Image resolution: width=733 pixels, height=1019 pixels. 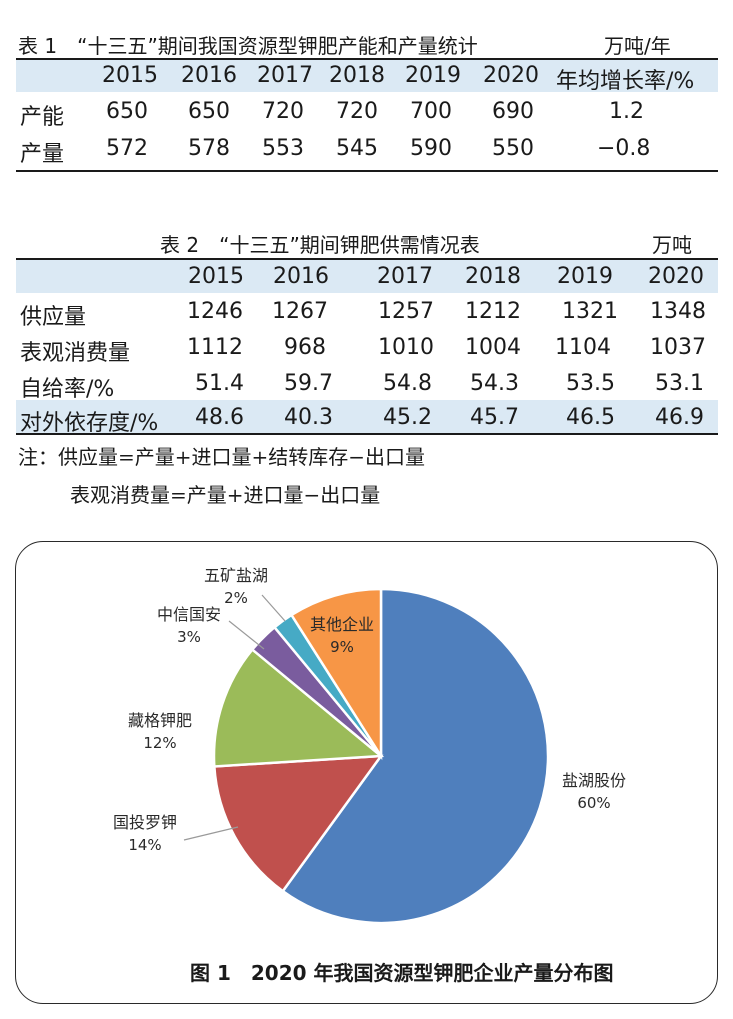 What do you see at coordinates (494, 383) in the screenshot?
I see `table2-cell: 54.3` at bounding box center [494, 383].